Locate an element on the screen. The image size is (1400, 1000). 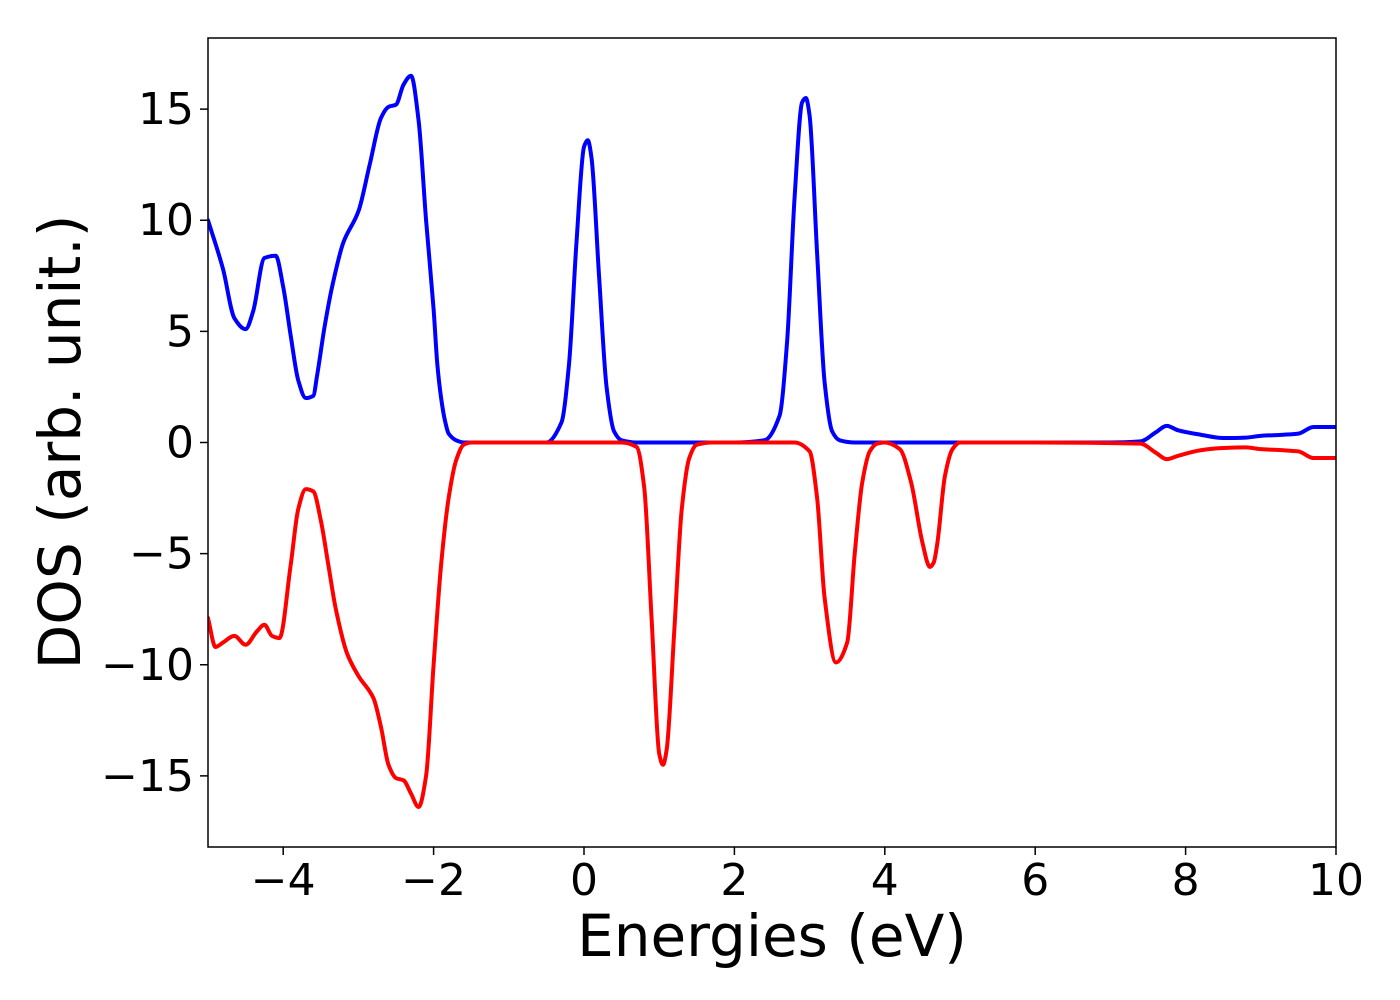
y-axis: 15 10 5 0 −5 −10 −15 is located at coordinates (154, 443).